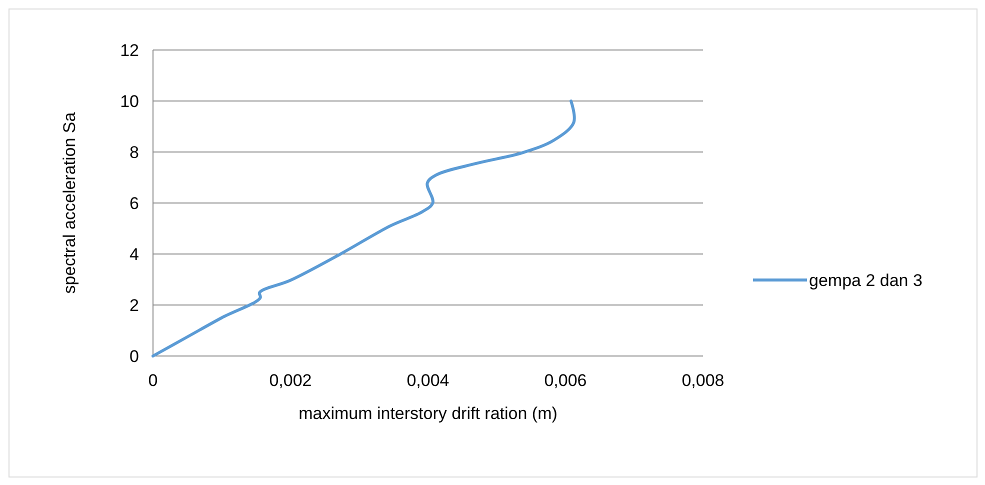  Describe the element at coordinates (565, 380) in the screenshot. I see `x-tick-label: 0,006` at that location.